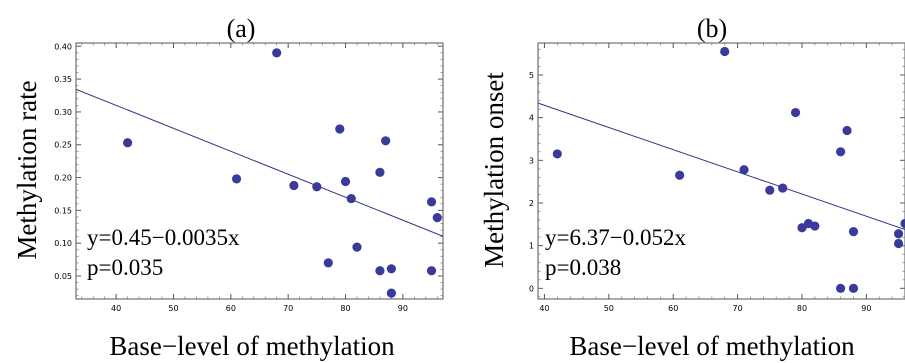  What do you see at coordinates (63, 112) in the screenshot?
I see `y-tick-label: 0.30` at bounding box center [63, 112].